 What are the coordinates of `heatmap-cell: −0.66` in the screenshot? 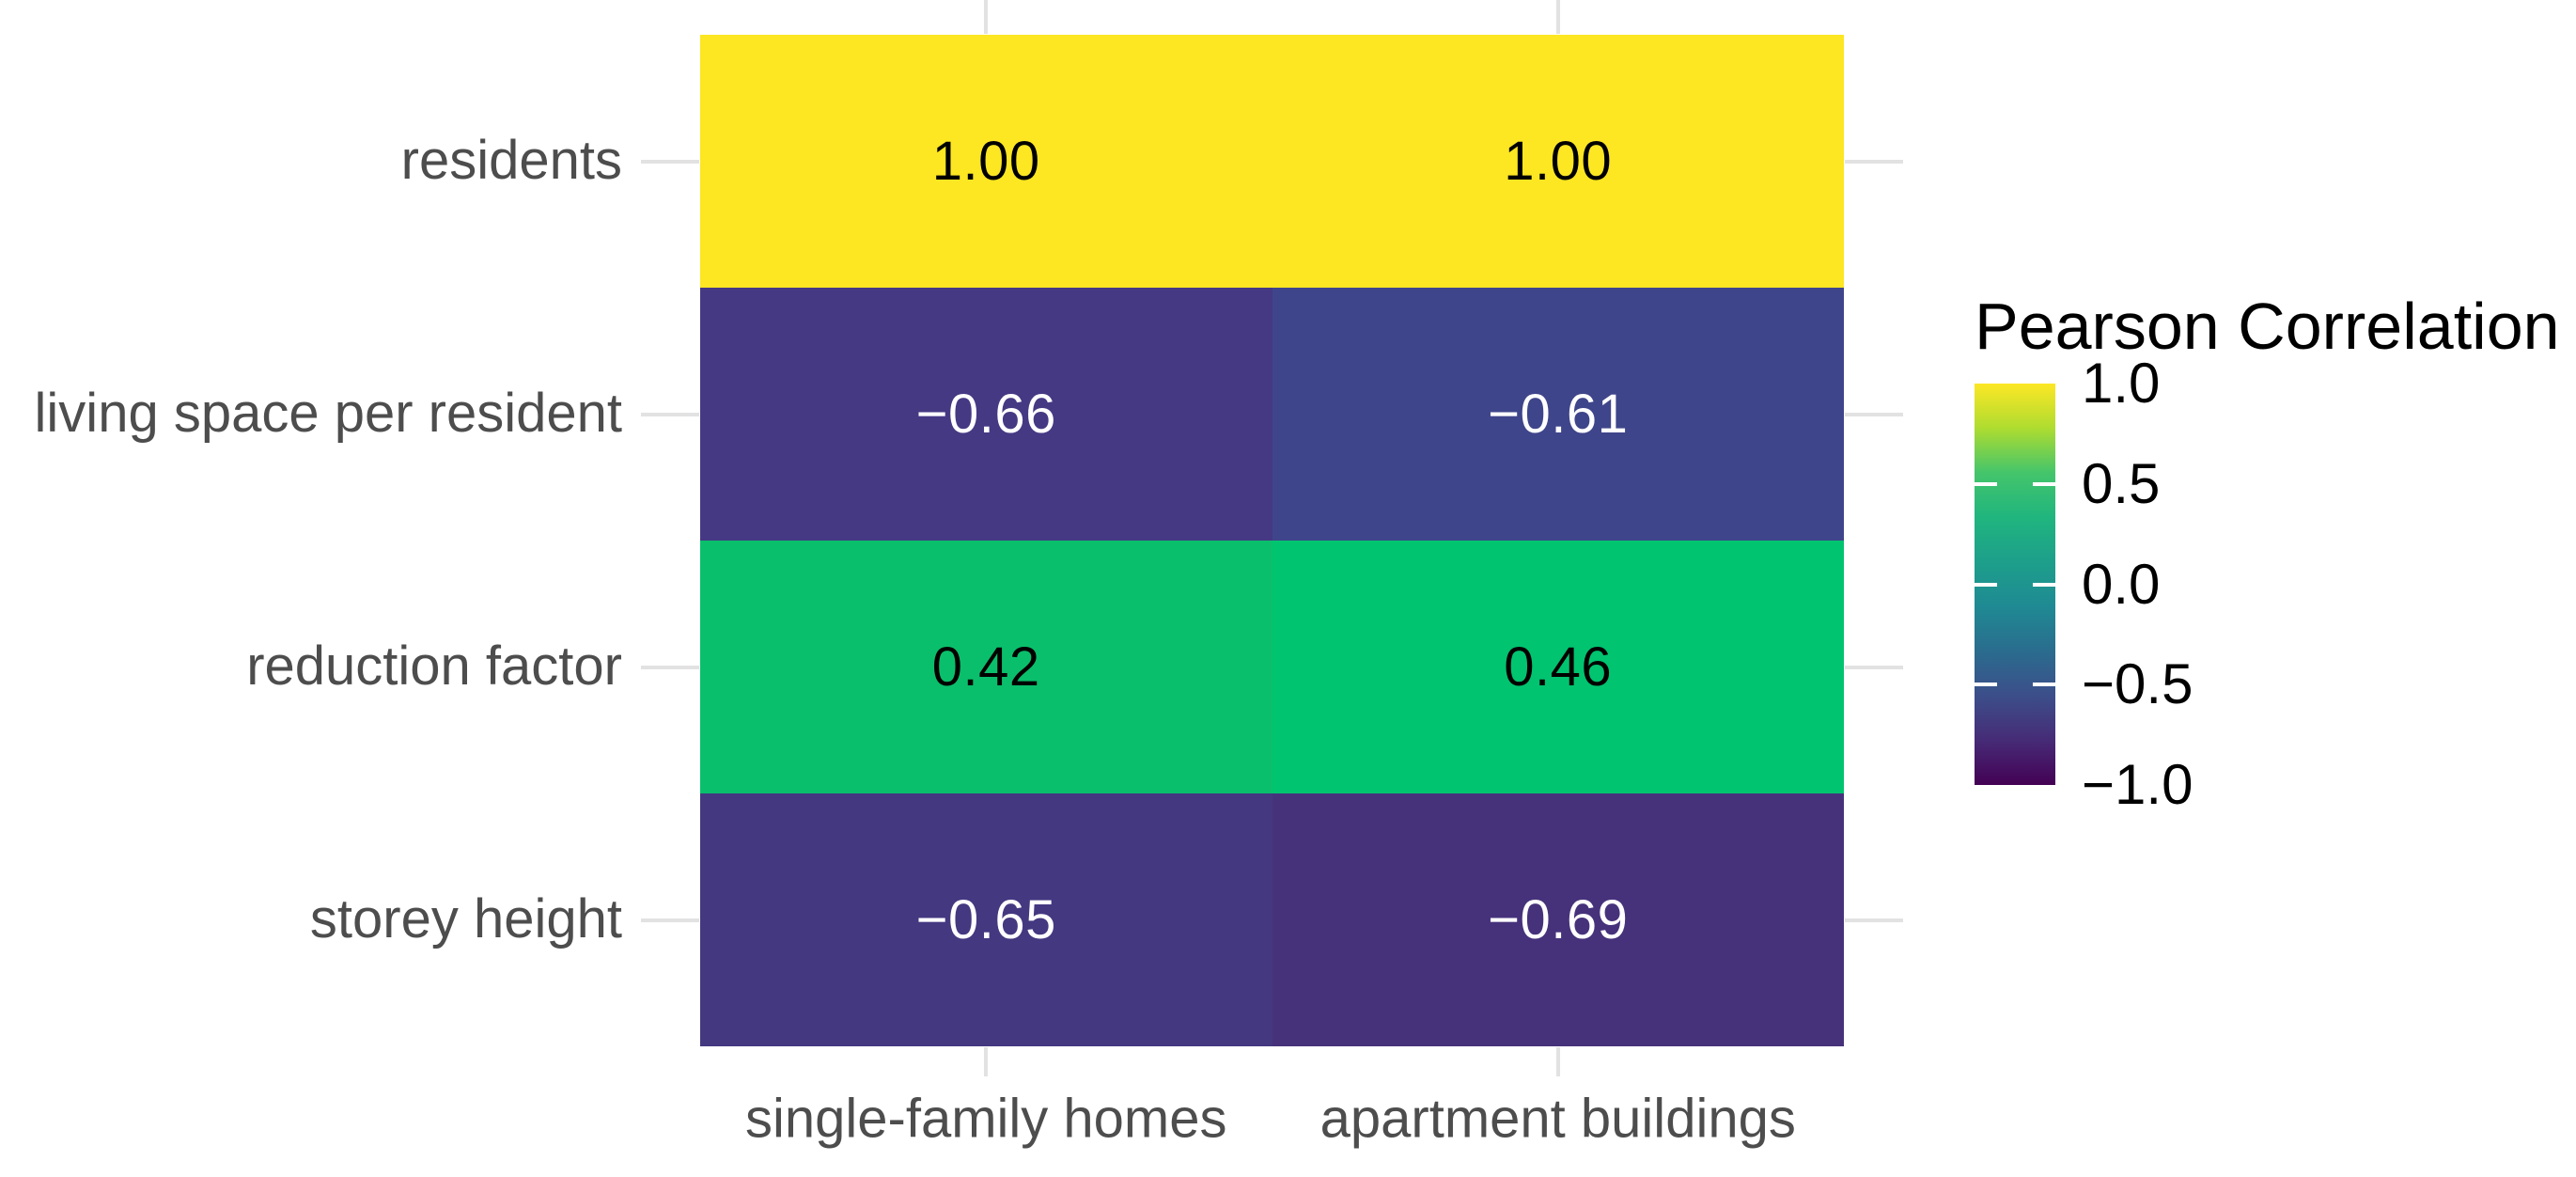 It's located at (986, 414).